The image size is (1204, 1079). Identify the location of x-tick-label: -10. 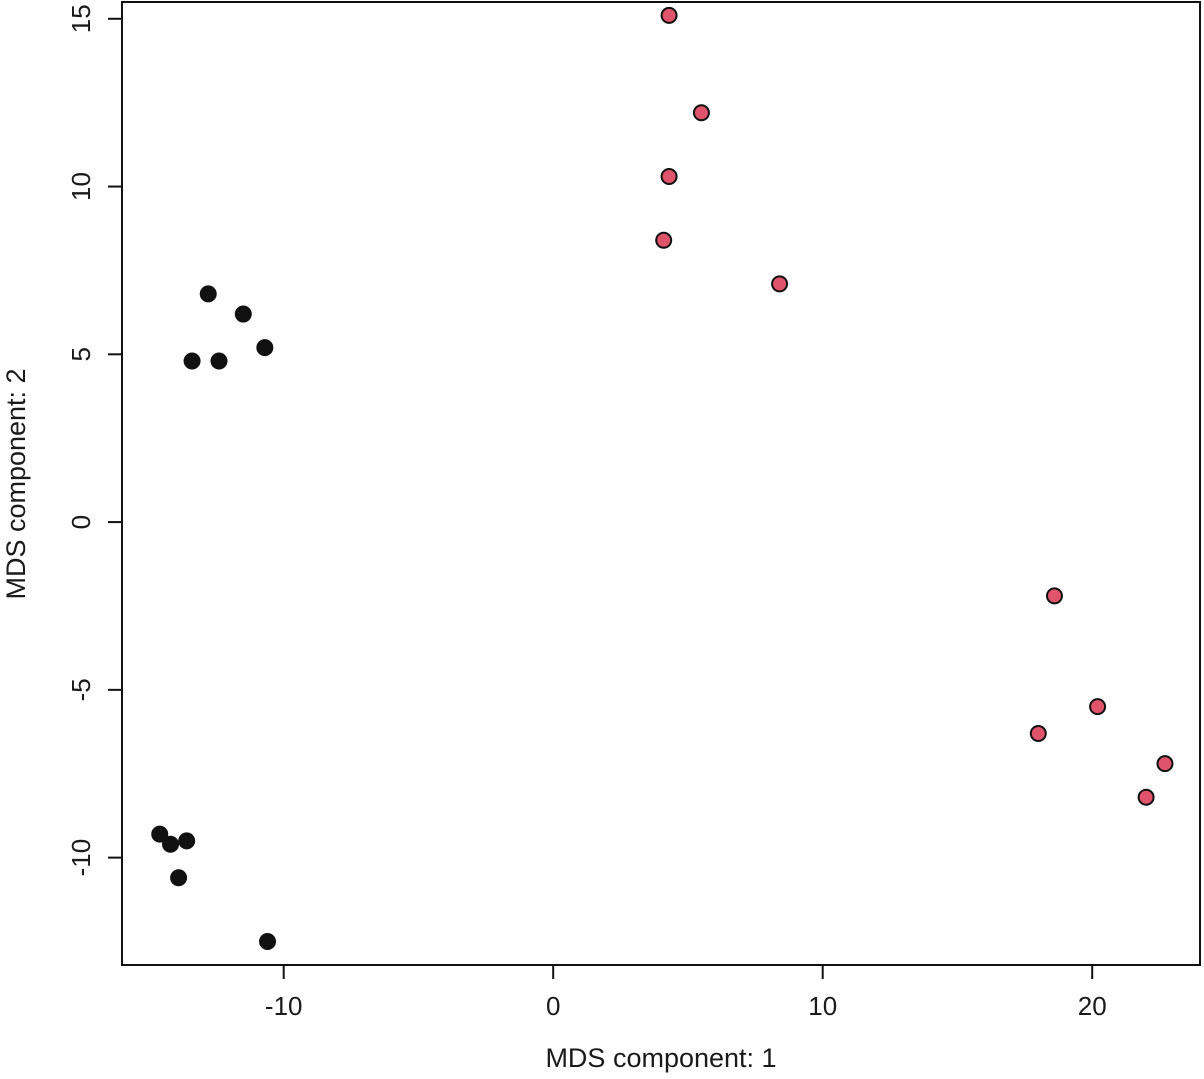
(284, 1006).